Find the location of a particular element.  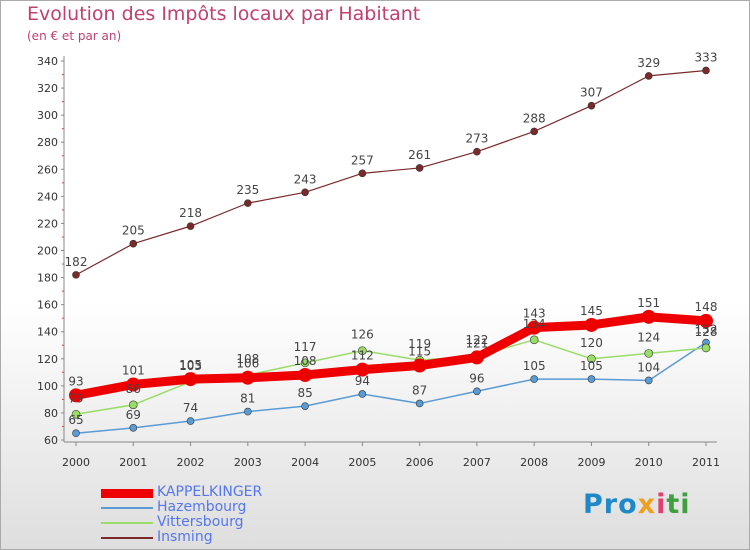

data-label: 86 is located at coordinates (133, 389).